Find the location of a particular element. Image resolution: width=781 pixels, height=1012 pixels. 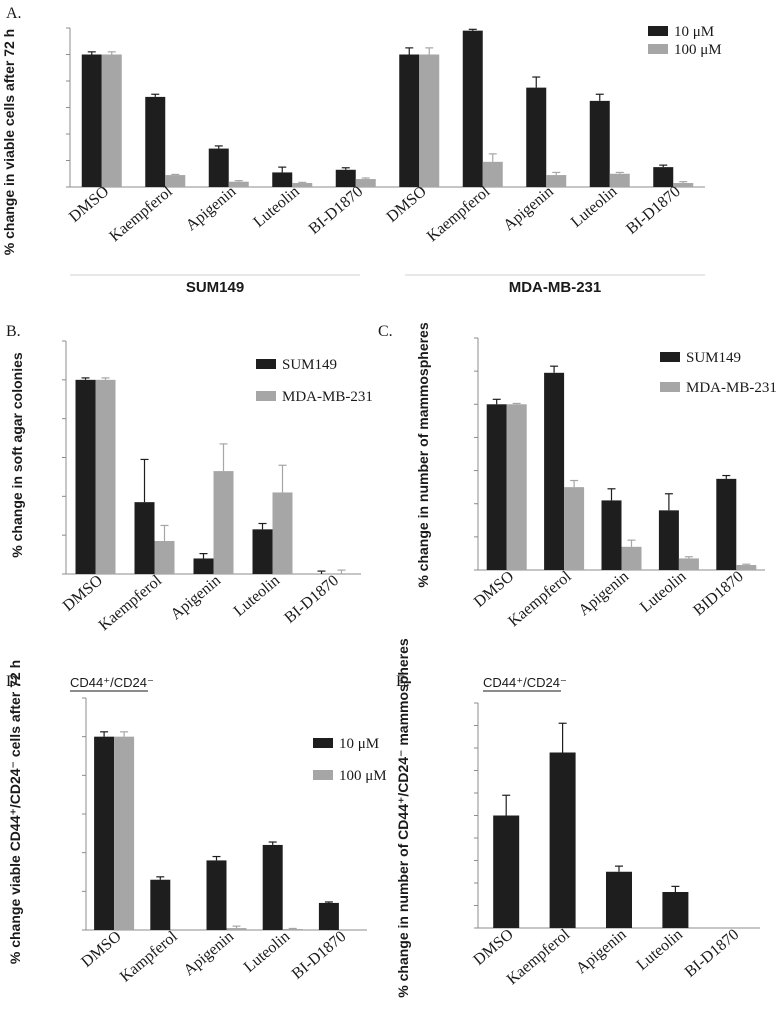

panel-e-subtitle: CD44⁺/CD24⁻ is located at coordinates (525, 682).